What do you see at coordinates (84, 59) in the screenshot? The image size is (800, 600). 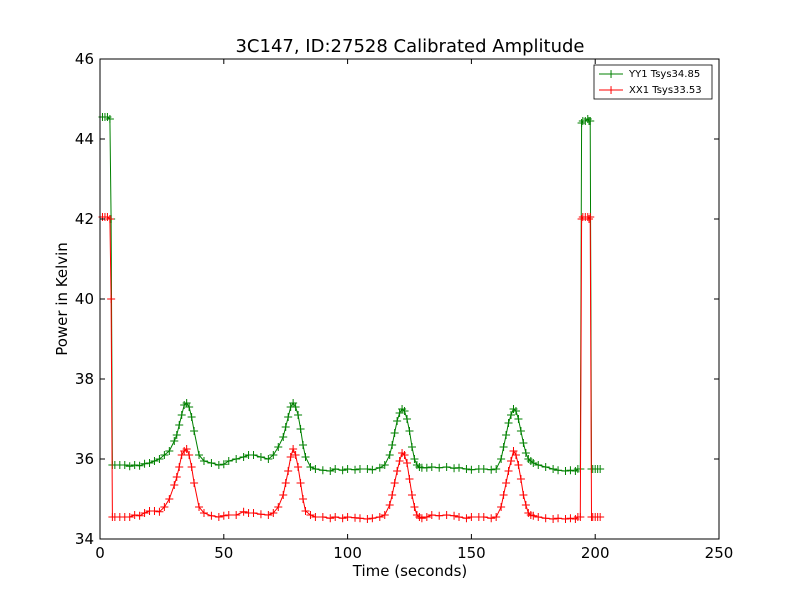 I see `y-tick-label: 46` at bounding box center [84, 59].